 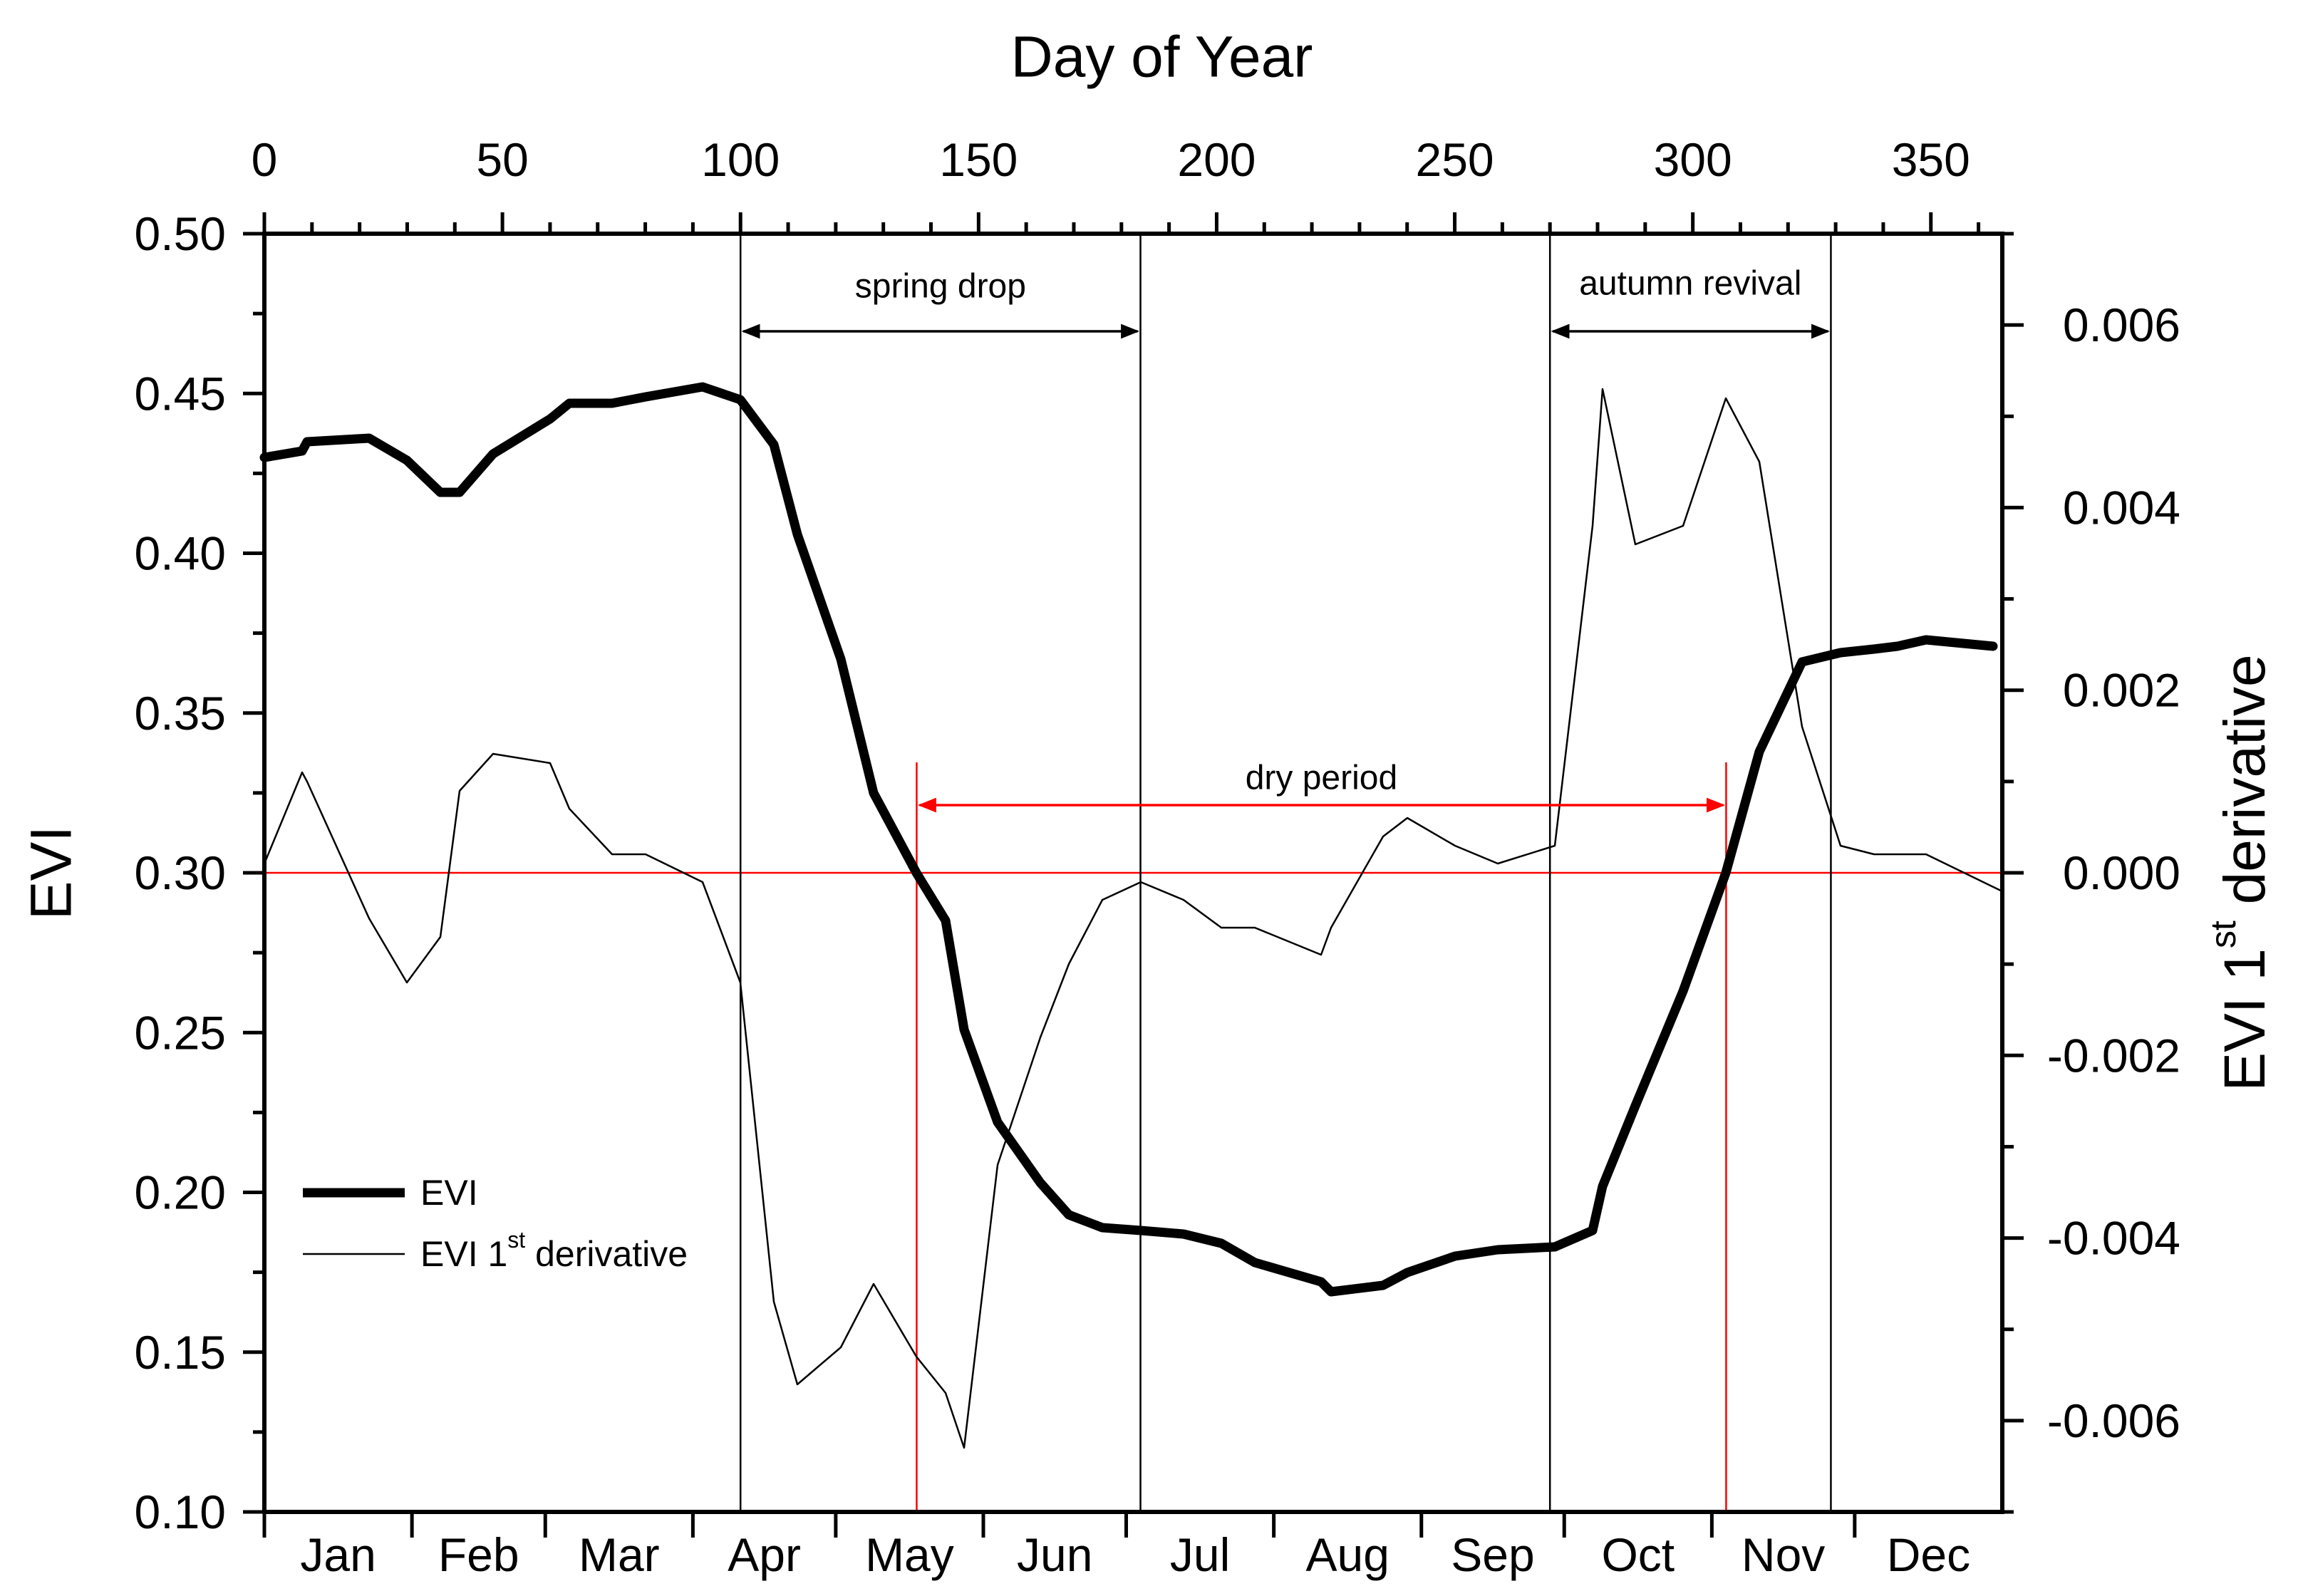 I want to click on y-right-tick-label: -0.002, so click(x=2113, y=1055).